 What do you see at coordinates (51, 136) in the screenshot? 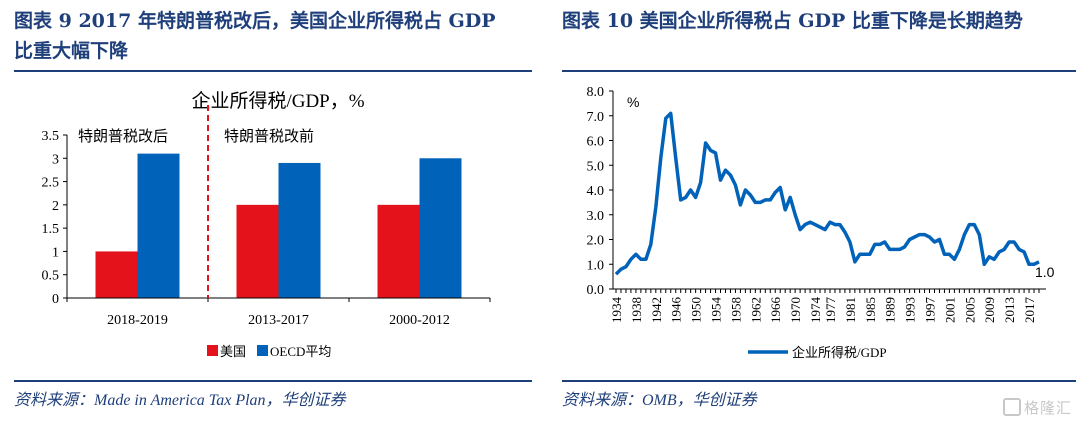
I see `bar-y-tick-label: 3.5` at bounding box center [51, 136].